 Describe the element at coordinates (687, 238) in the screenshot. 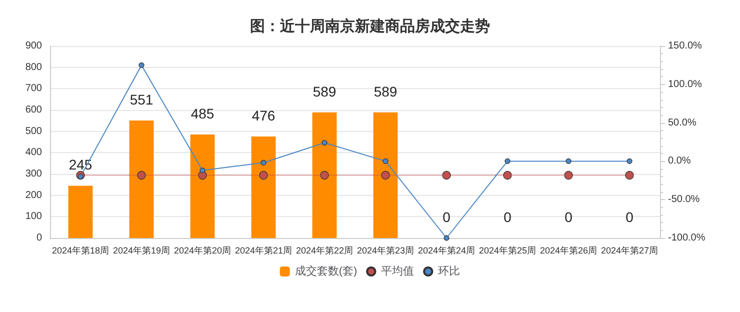

I see `y2-tick-label: -100.0%` at that location.